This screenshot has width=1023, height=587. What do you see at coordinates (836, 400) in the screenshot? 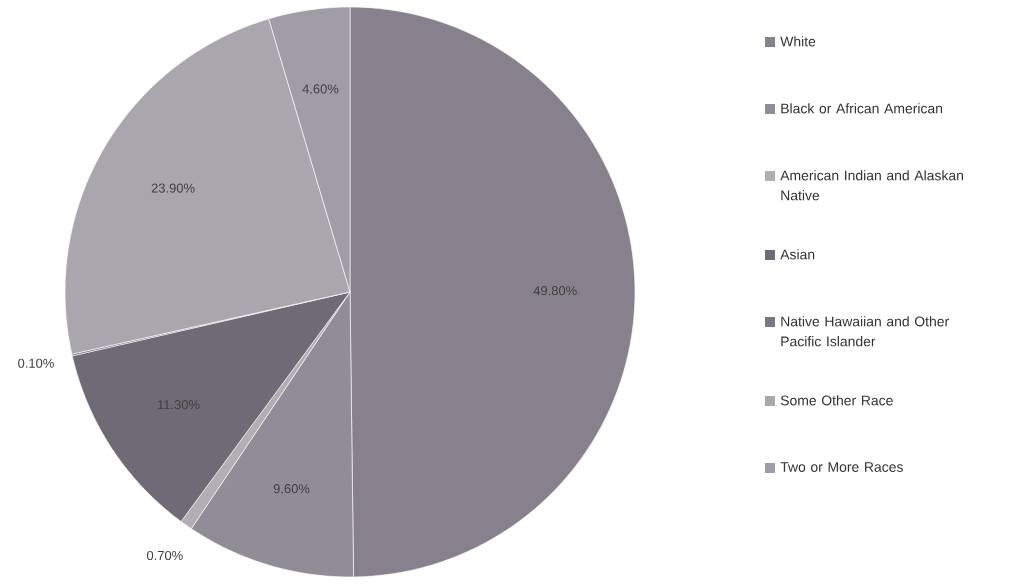
I see `legend-label: Some Other Race` at bounding box center [836, 400].